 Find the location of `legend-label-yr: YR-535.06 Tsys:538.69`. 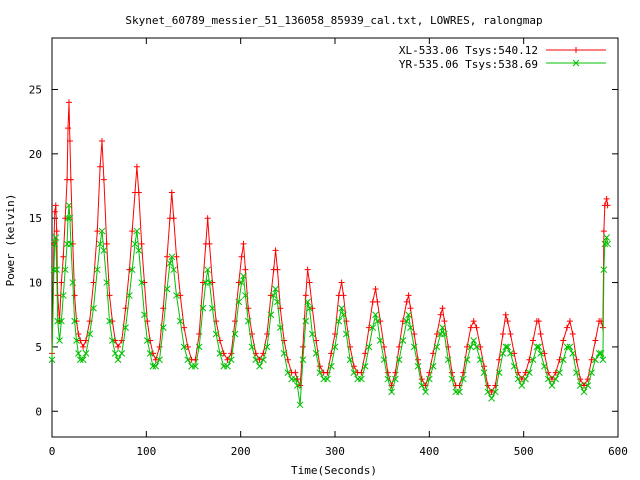

legend-label-yr: YR-535.06 Tsys:538.69 is located at coordinates (468, 64).